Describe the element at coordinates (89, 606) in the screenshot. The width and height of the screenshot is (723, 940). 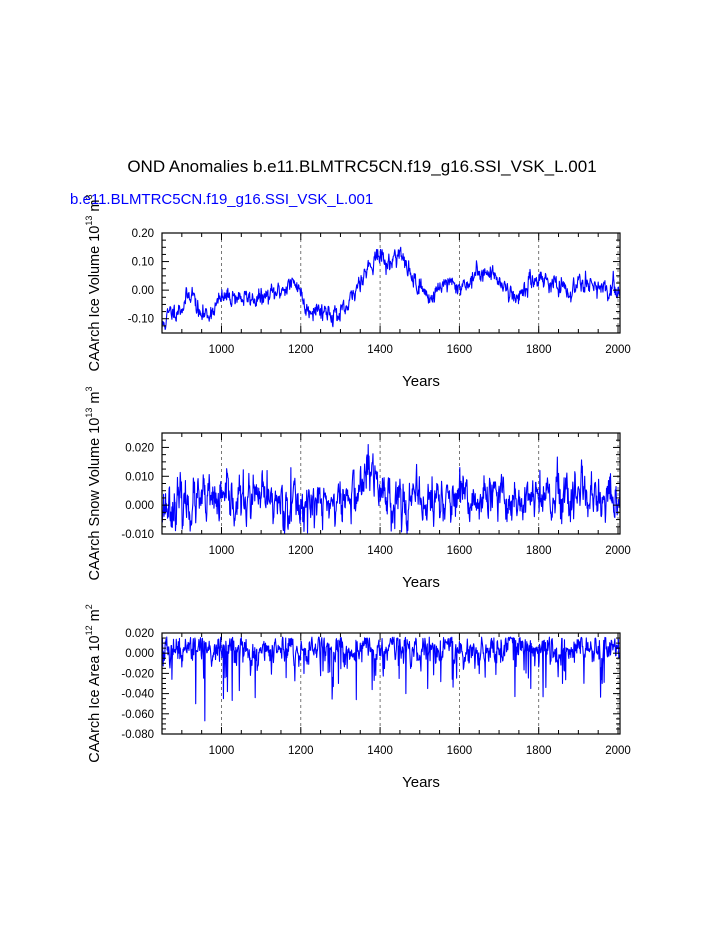
I see `y-axis-label-unit-exponent: 2` at that location.